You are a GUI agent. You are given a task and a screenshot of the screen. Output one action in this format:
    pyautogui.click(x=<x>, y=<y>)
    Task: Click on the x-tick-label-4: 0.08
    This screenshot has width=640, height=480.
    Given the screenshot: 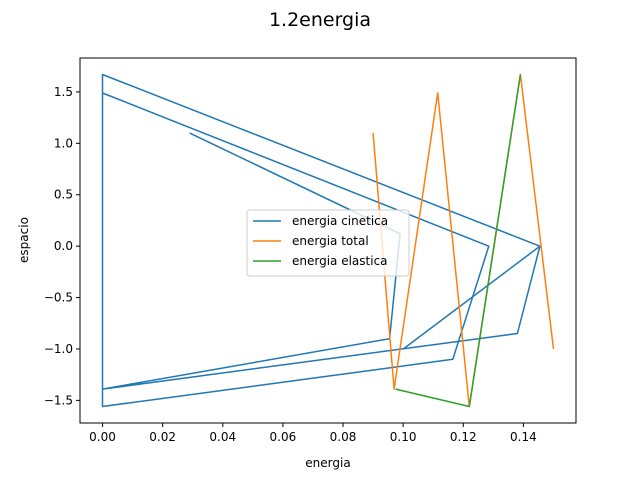 What is the action you would take?
    pyautogui.click(x=343, y=437)
    